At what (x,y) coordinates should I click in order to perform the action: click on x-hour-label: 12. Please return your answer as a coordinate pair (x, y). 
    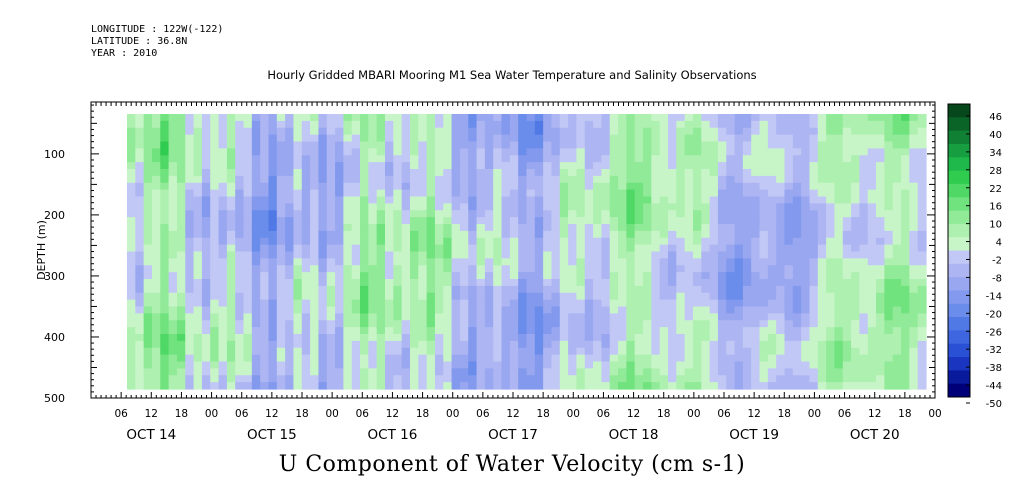
    Looking at the image, I should click on (512, 414).